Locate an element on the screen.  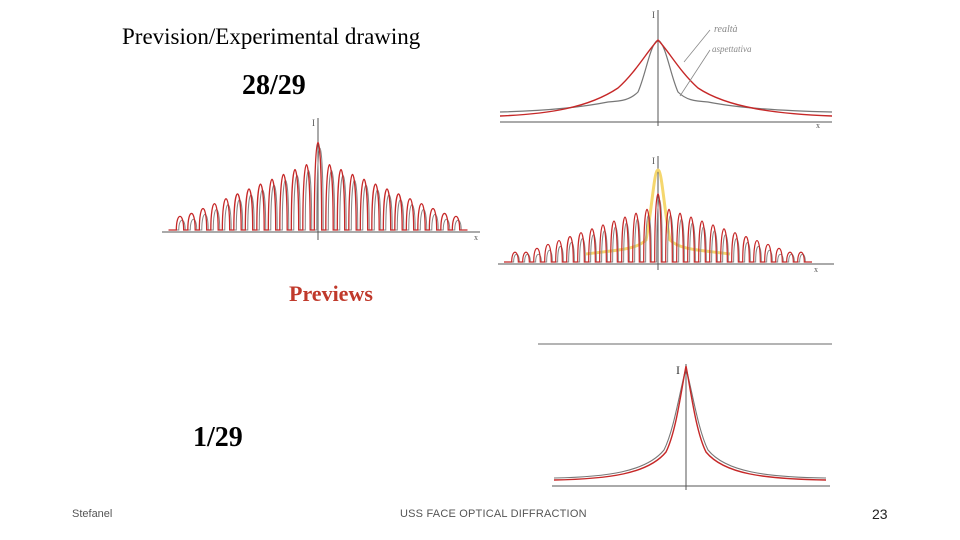
note-realta: realtà is located at coordinates (726, 29).